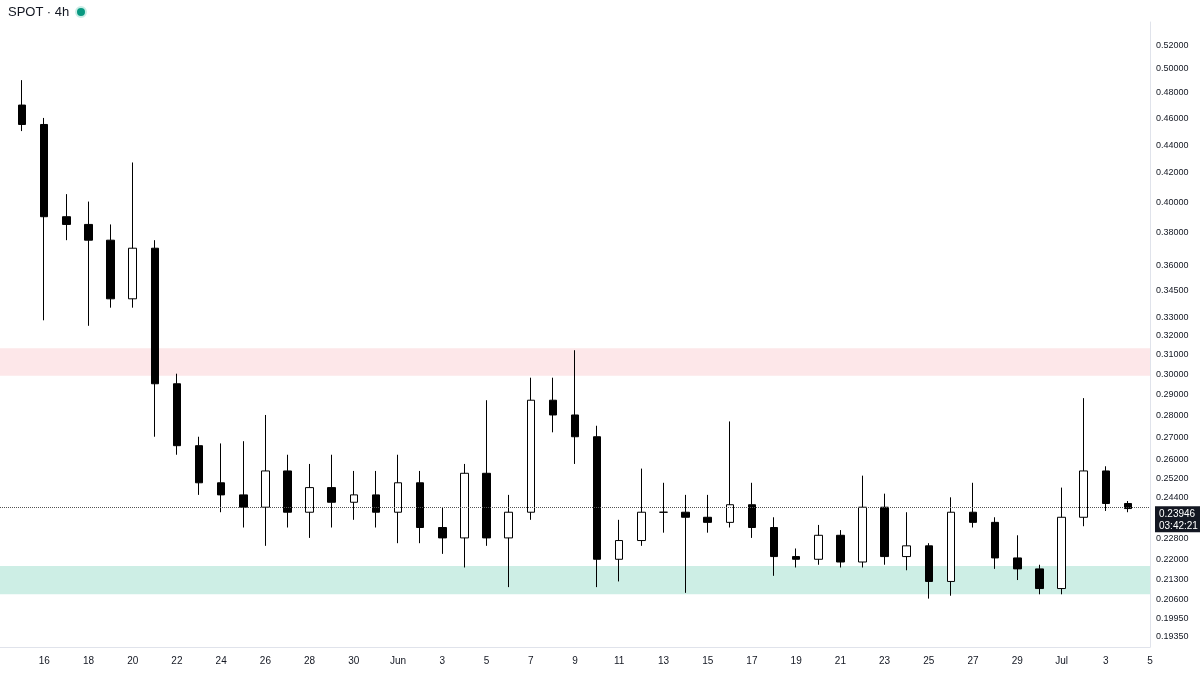 This screenshot has height=675, width=1200. What do you see at coordinates (1172, 436) in the screenshot?
I see `y-tick-label: 0.27000` at bounding box center [1172, 436].